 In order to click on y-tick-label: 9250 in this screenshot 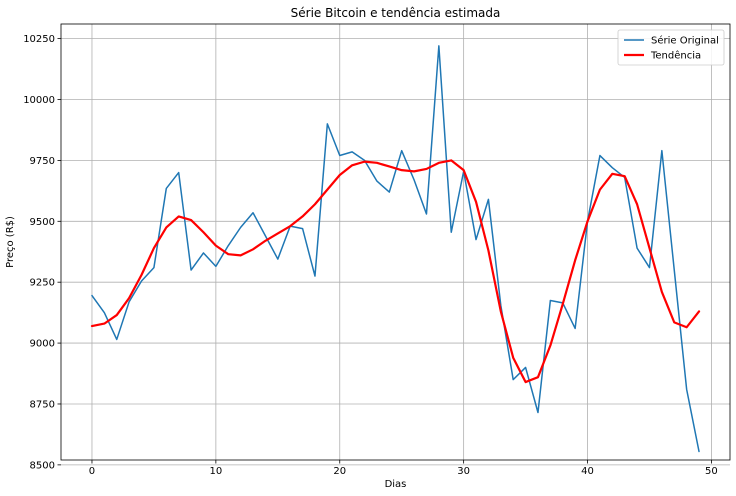, I will do `click(42, 283)`.